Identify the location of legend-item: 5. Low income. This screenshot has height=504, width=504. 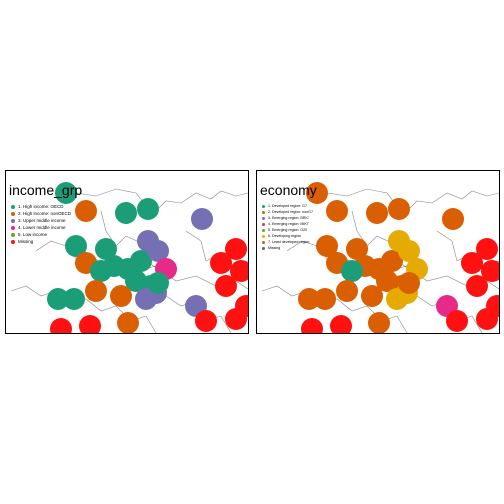
(41, 234).